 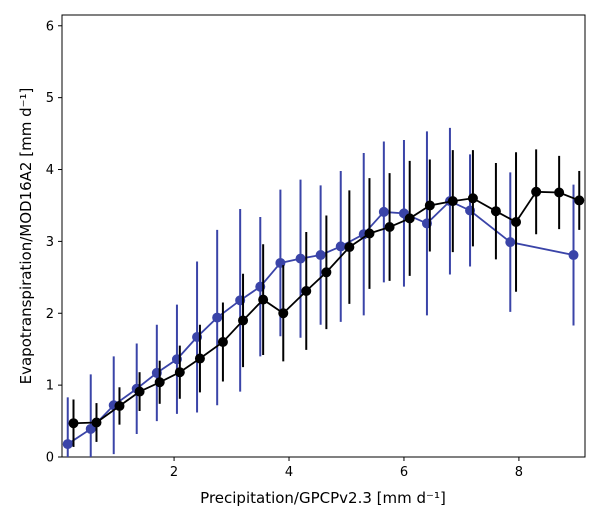 I want to click on y-axis-title: Evapotranspiration/MOD16A2 [mm d⁻¹], so click(x=26, y=236).